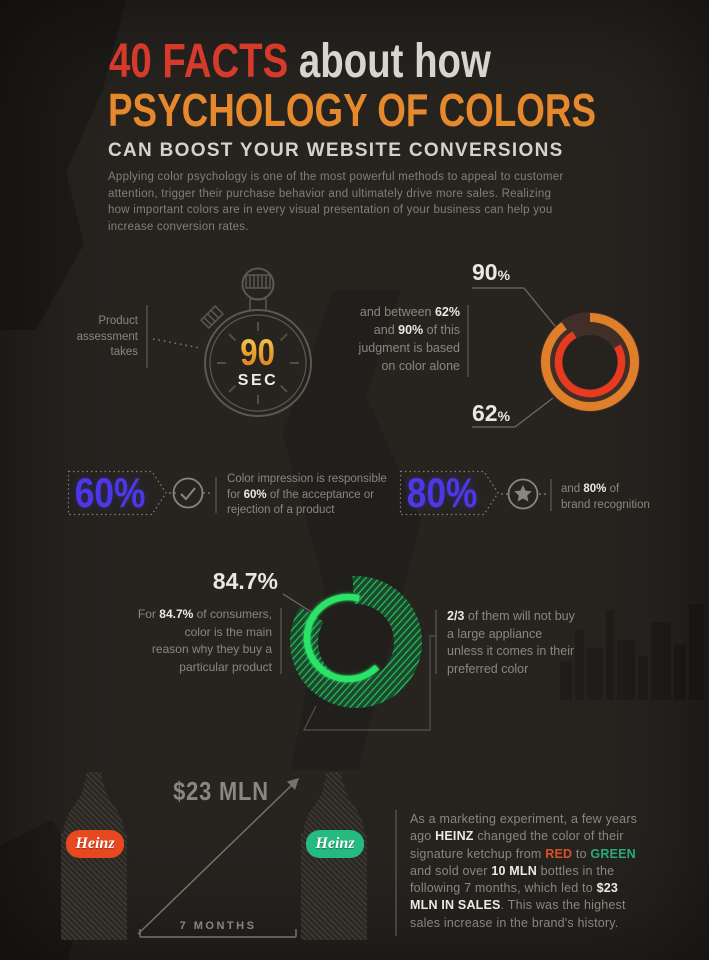 The height and width of the screenshot is (960, 709). I want to click on fact80-text: and 80% of brand recognition, so click(605, 497).